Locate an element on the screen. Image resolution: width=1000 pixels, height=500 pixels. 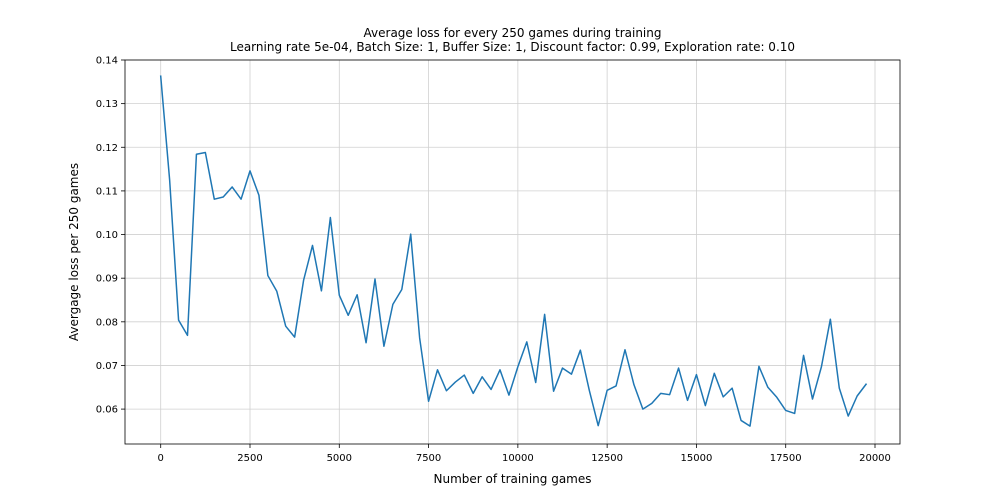
y-tick-label: 0.11 is located at coordinates (107, 191).